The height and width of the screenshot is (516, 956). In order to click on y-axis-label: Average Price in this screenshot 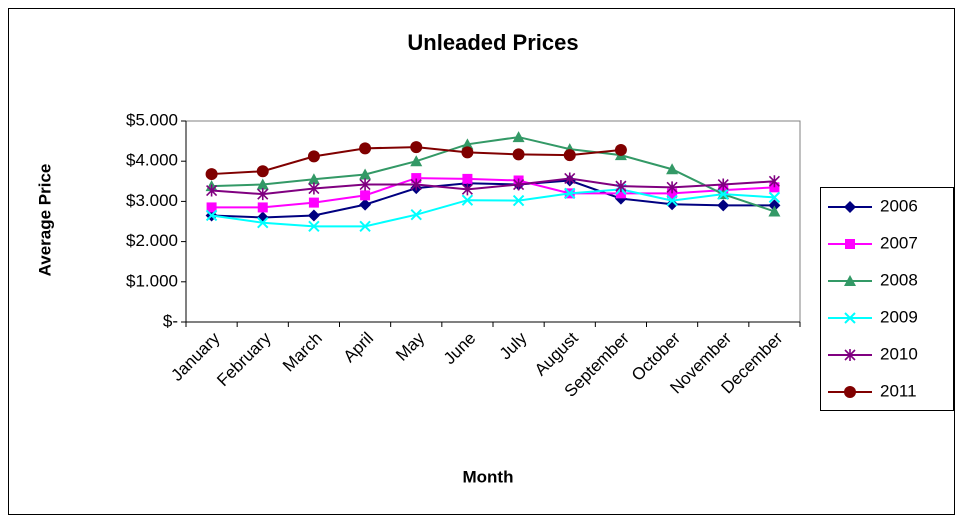, I will do `click(44, 220)`.